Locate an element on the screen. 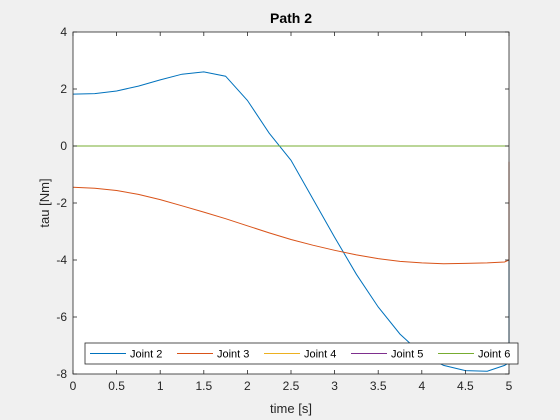  y-tick-label: -6 is located at coordinates (61, 317).